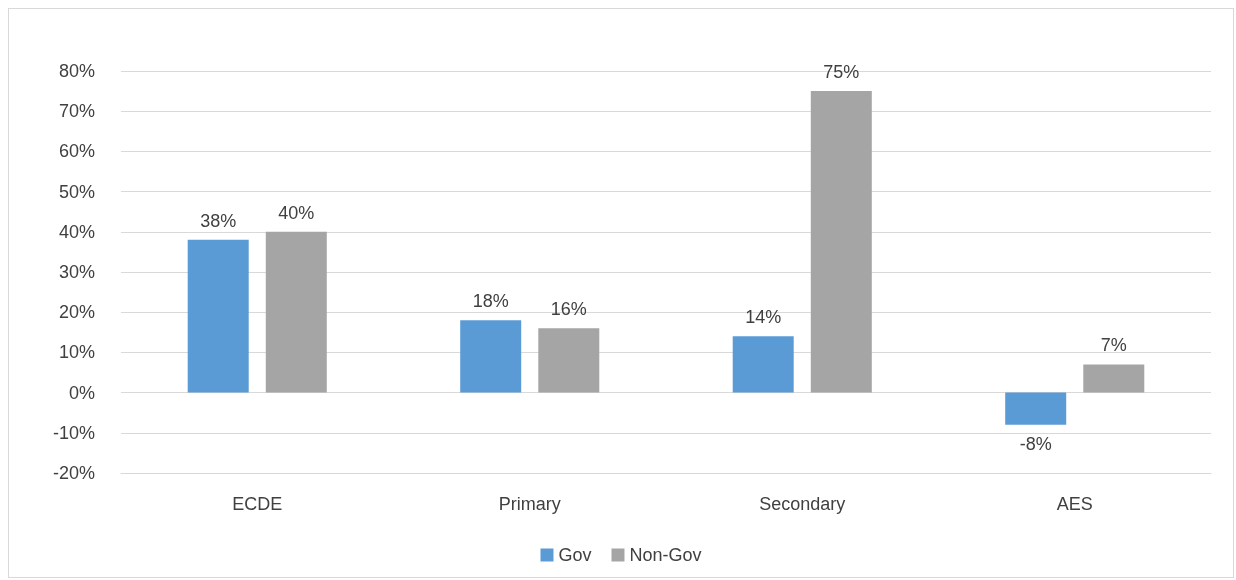  What do you see at coordinates (76, 272) in the screenshot?
I see `y-tick-label: 30%` at bounding box center [76, 272].